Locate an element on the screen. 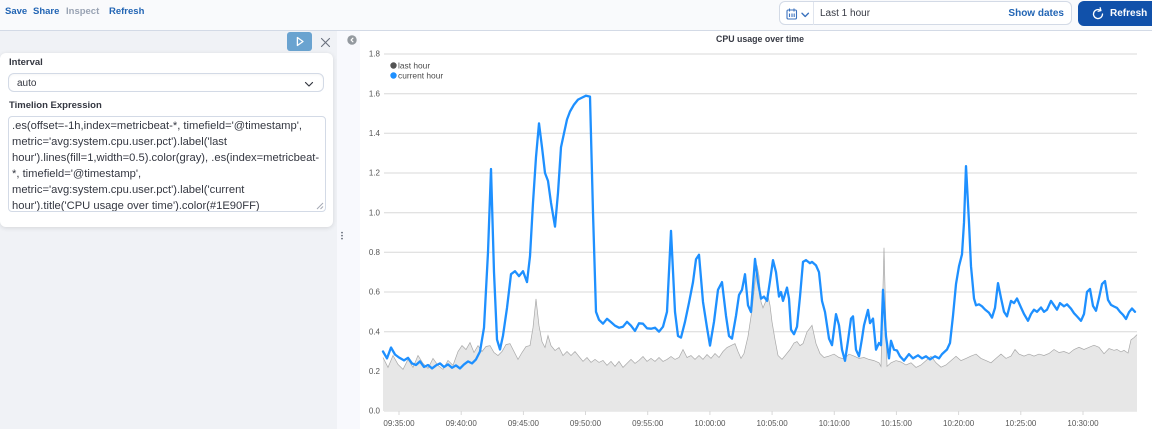  svg-text: 0.6 is located at coordinates (375, 292).